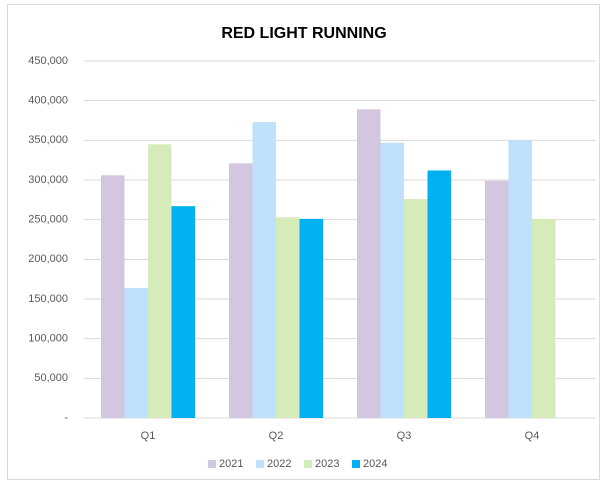 This screenshot has width=608, height=483. What do you see at coordinates (276, 436) in the screenshot?
I see `x-tick-label: Q2` at bounding box center [276, 436].